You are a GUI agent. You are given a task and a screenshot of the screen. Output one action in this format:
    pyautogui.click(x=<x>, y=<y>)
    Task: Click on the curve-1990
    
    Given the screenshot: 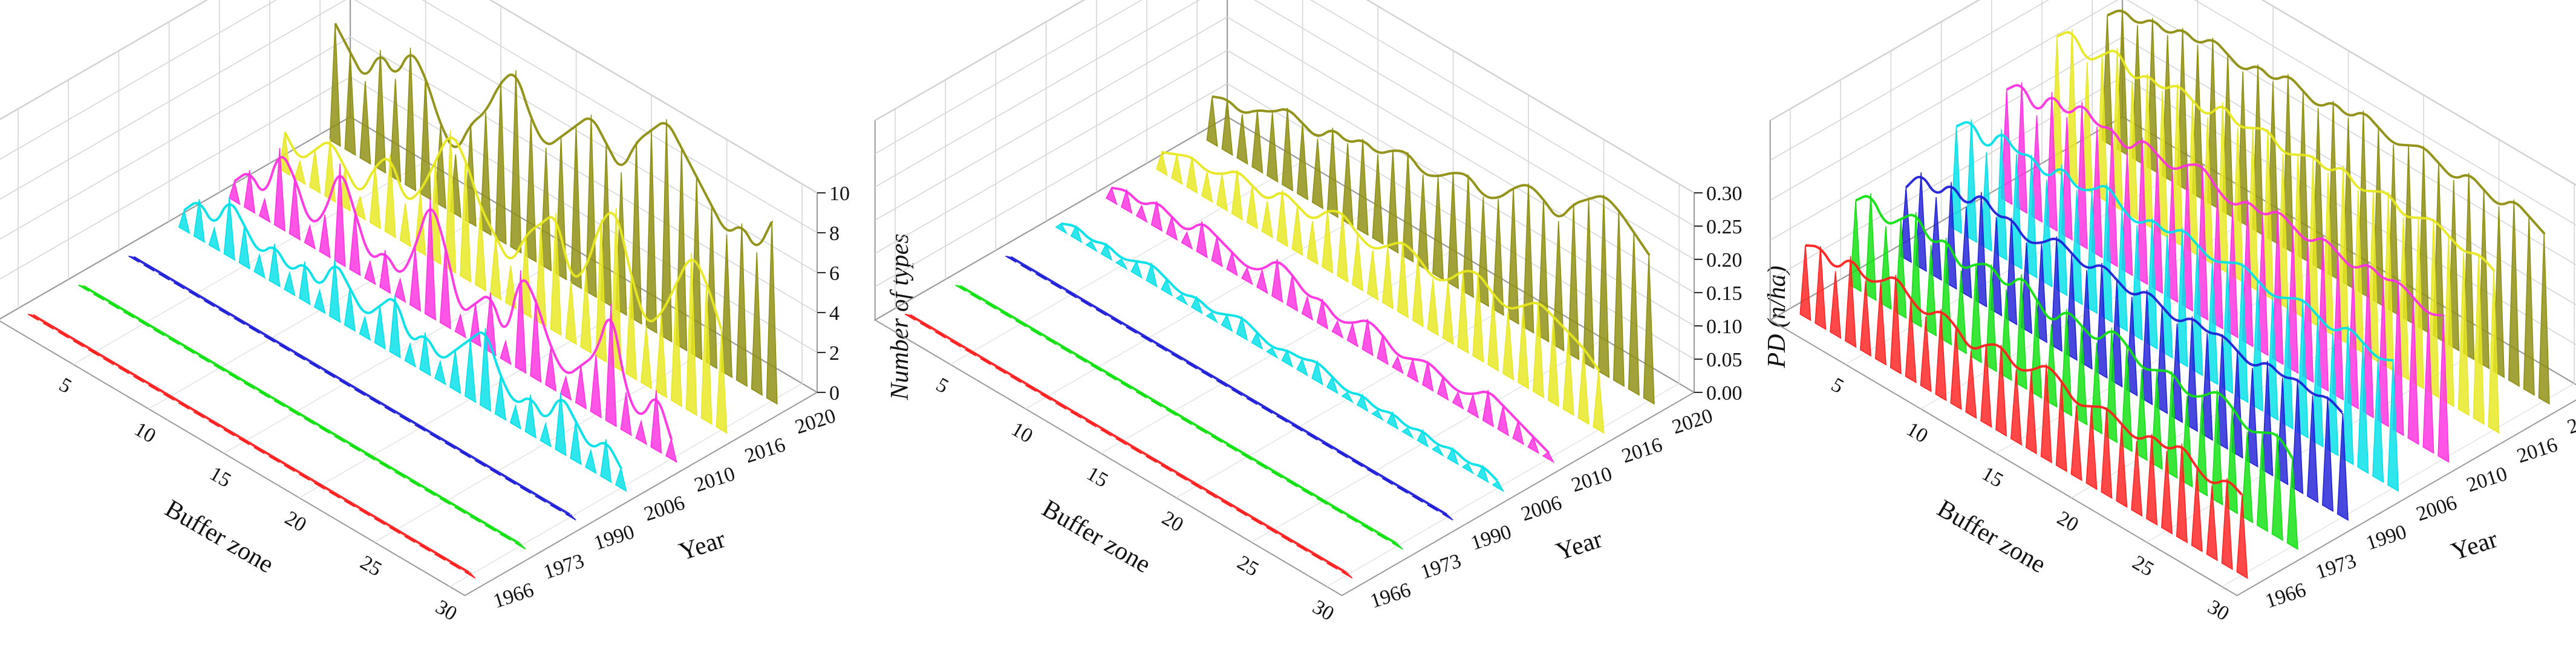 What is the action you would take?
    pyautogui.click(x=1229, y=386)
    